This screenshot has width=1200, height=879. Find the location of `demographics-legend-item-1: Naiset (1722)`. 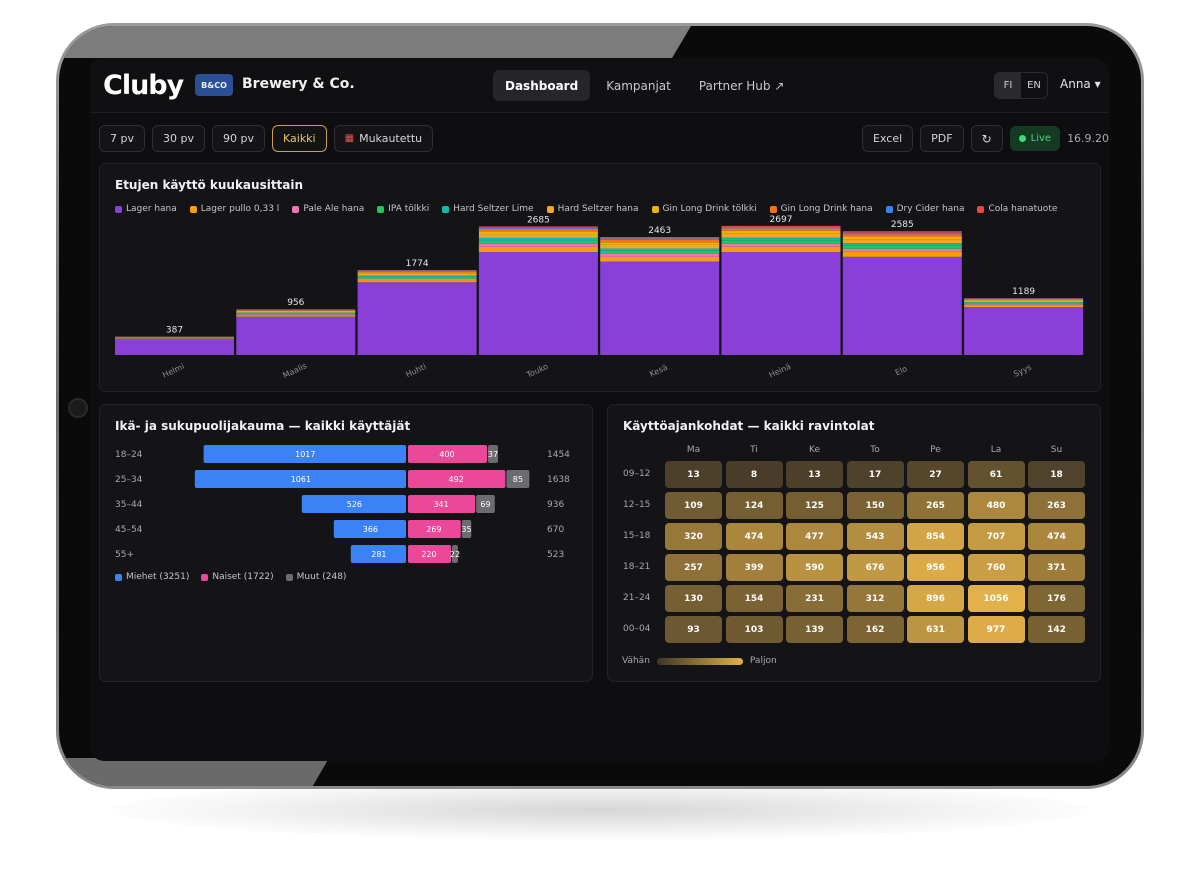

demographics-legend-item-1: Naiset (1722) is located at coordinates (237, 577).